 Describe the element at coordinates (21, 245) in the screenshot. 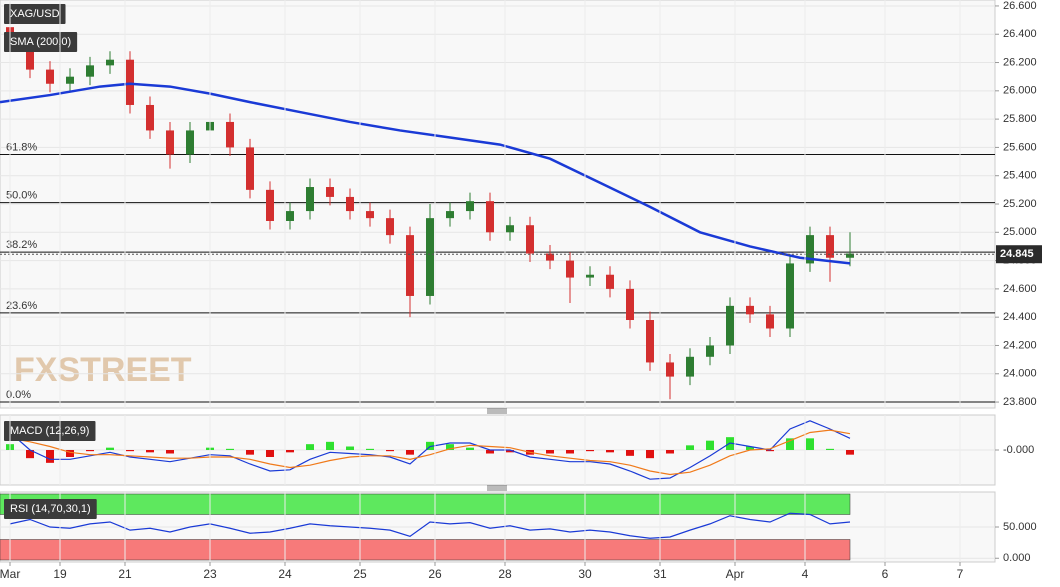

I see `fibonacci-label: 38.2%` at that location.